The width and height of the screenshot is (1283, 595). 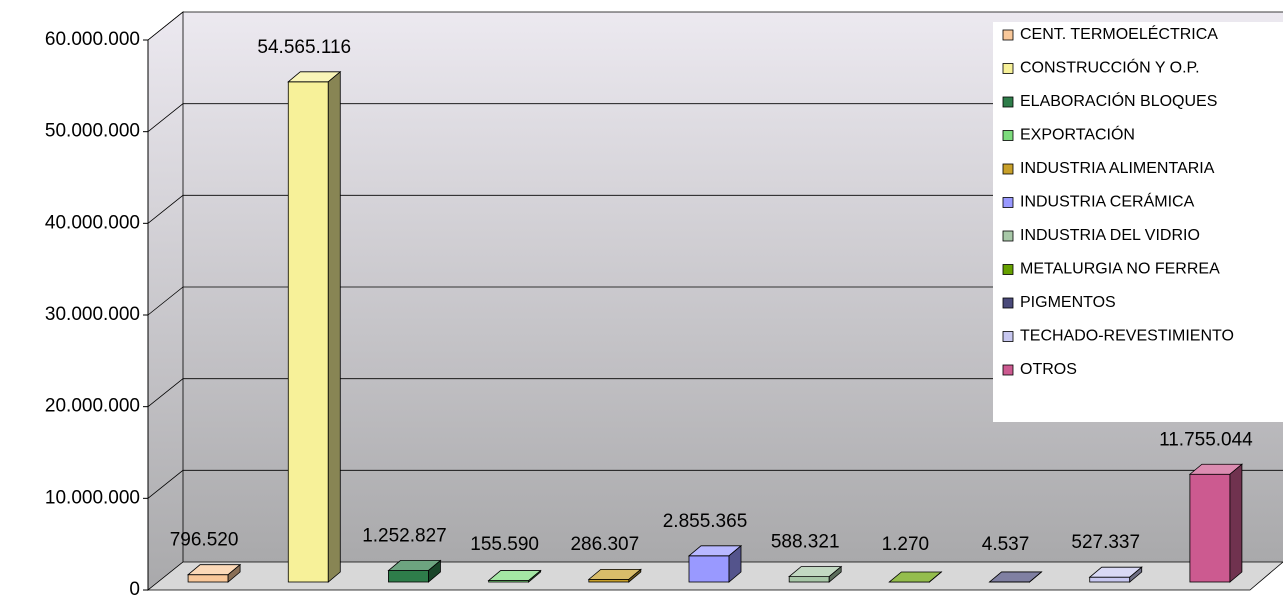 I want to click on value-label: 527.337, so click(x=1105, y=542).